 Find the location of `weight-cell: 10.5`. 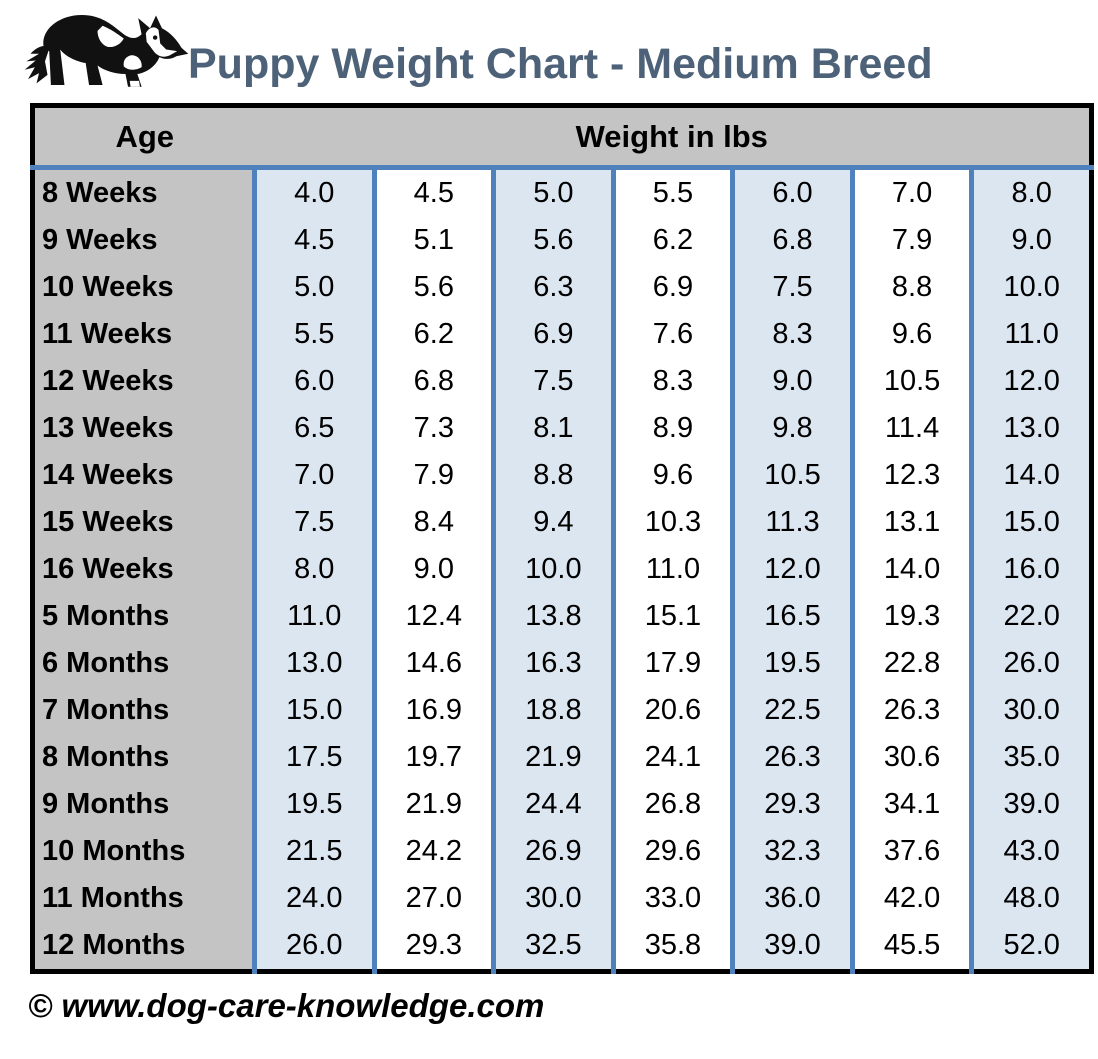

weight-cell: 10.5 is located at coordinates (791, 475).